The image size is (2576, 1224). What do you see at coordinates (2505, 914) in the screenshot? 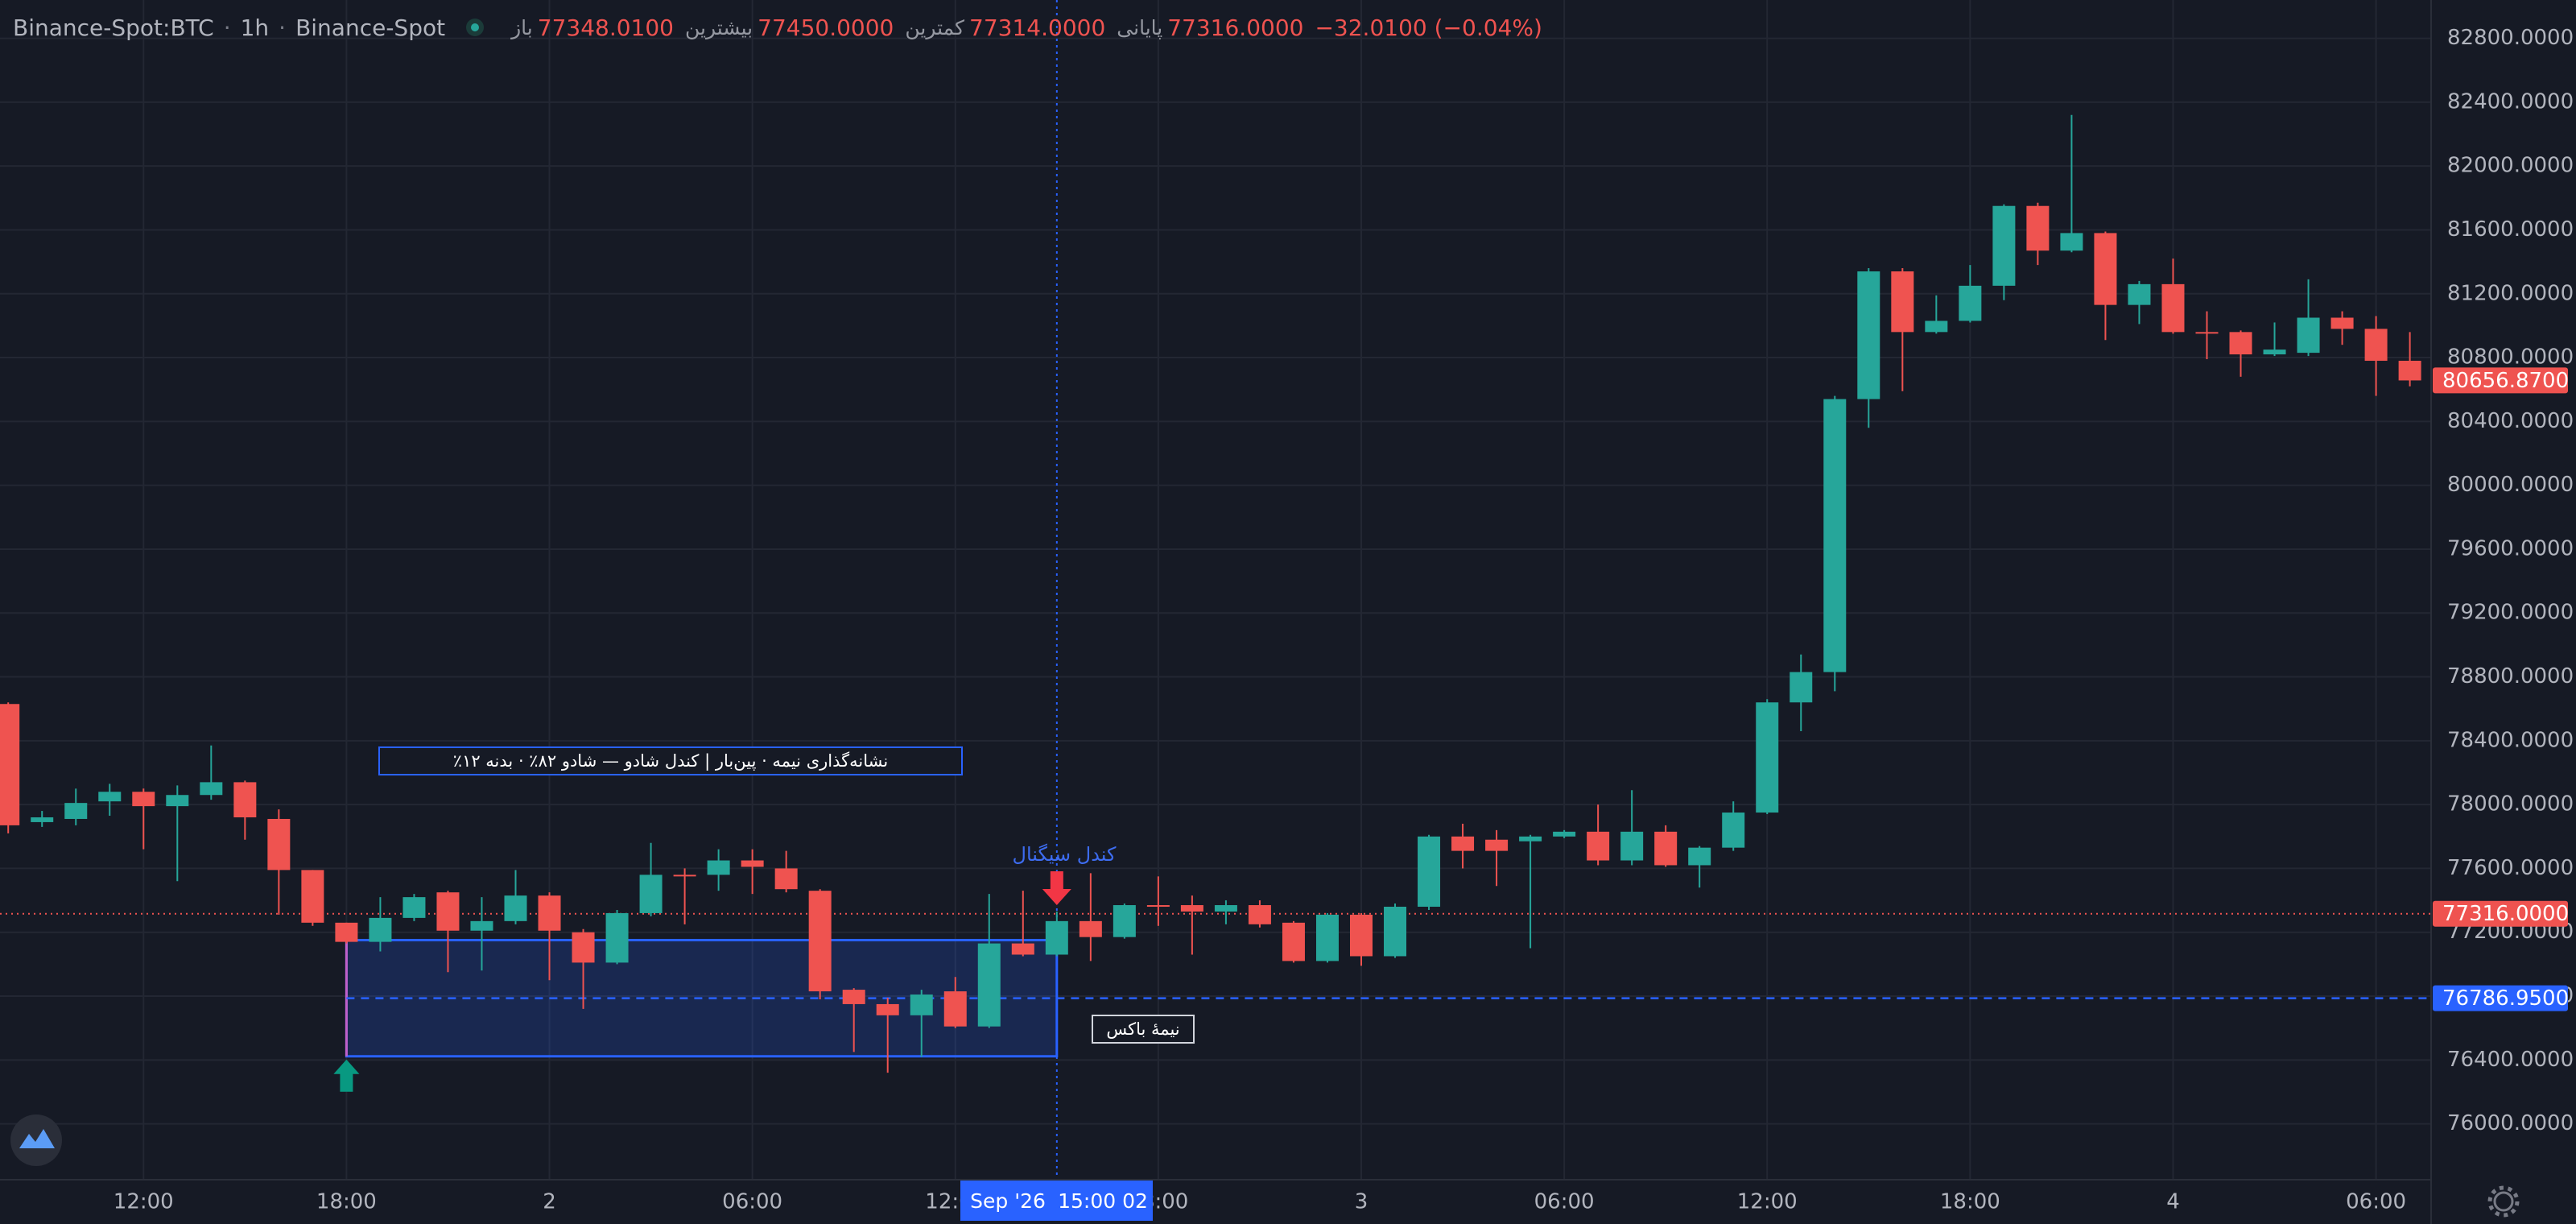
I see `price-tag-label: 77316.0000` at bounding box center [2505, 914].